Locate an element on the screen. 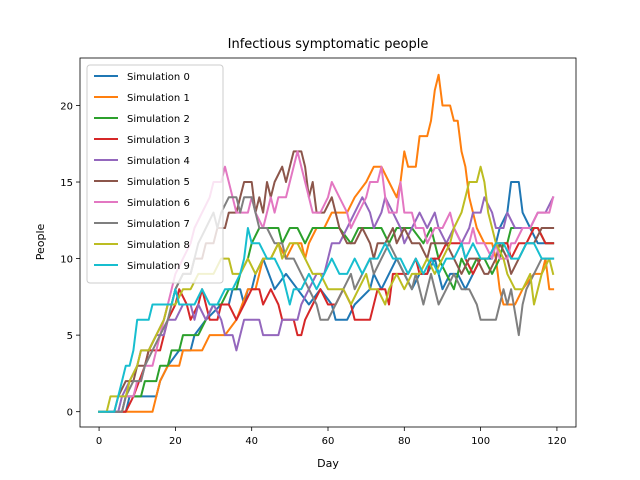  legend-entry: Simulation 2 is located at coordinates (158, 119).